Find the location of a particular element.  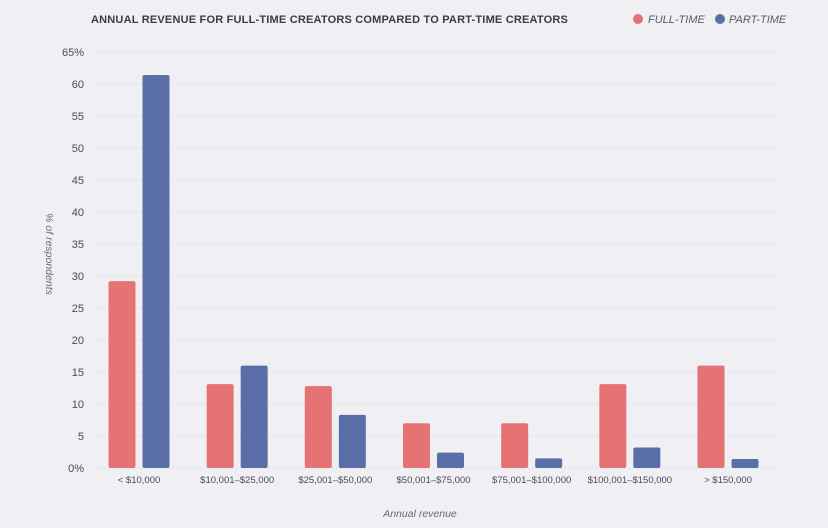

x-tick-label: < $10,000 is located at coordinates (139, 480).